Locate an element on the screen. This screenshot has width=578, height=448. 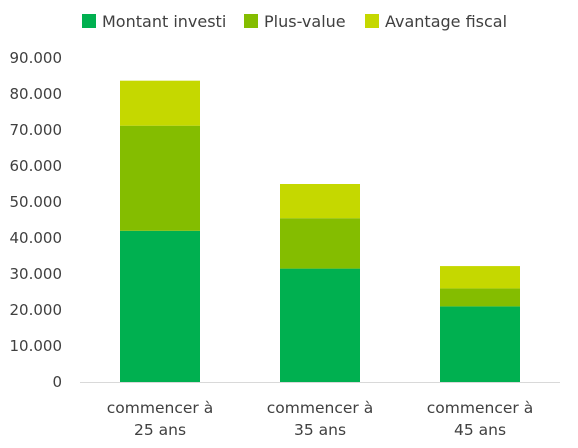
x-category-label-0-line-1: 25 ans is located at coordinates (160, 430).